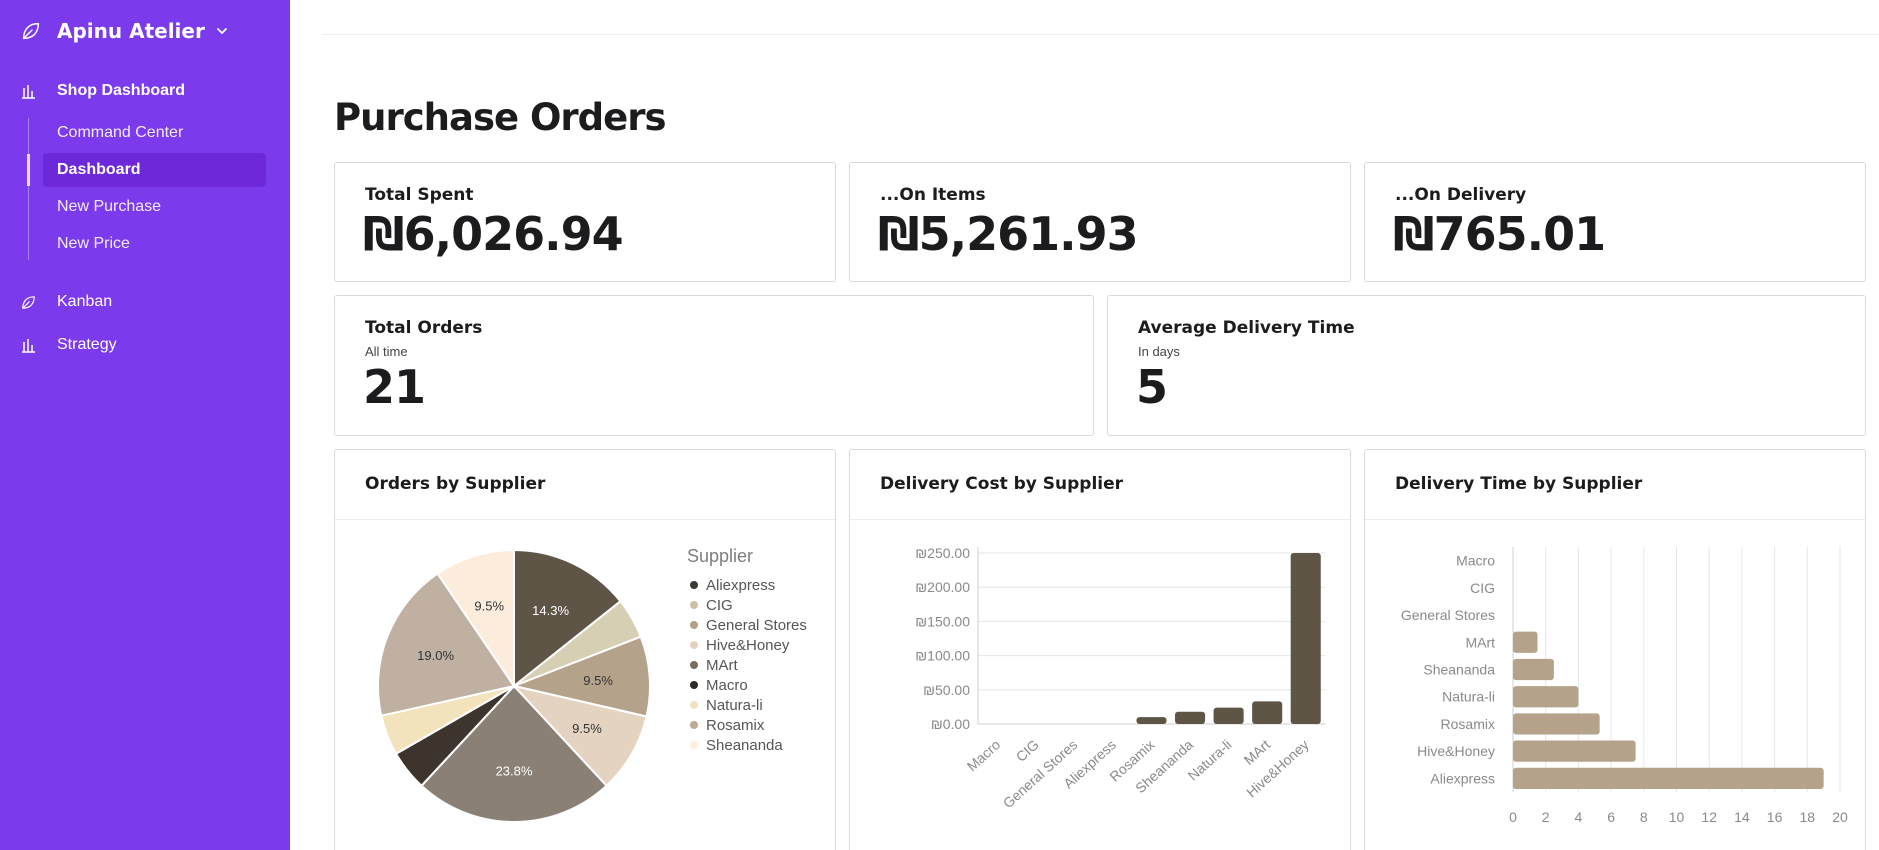  What do you see at coordinates (1461, 195) in the screenshot?
I see `stat-title: ...On Delivery` at bounding box center [1461, 195].